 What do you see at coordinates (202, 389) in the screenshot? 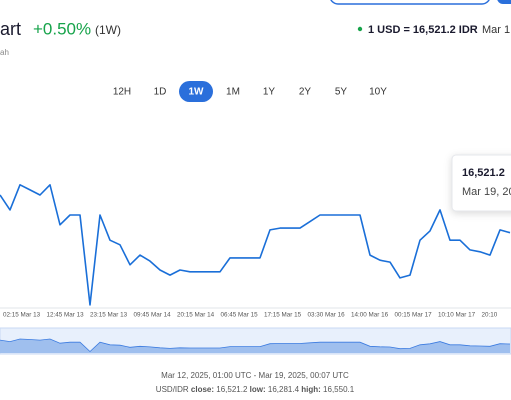
I see `close-label: close:` at bounding box center [202, 389].